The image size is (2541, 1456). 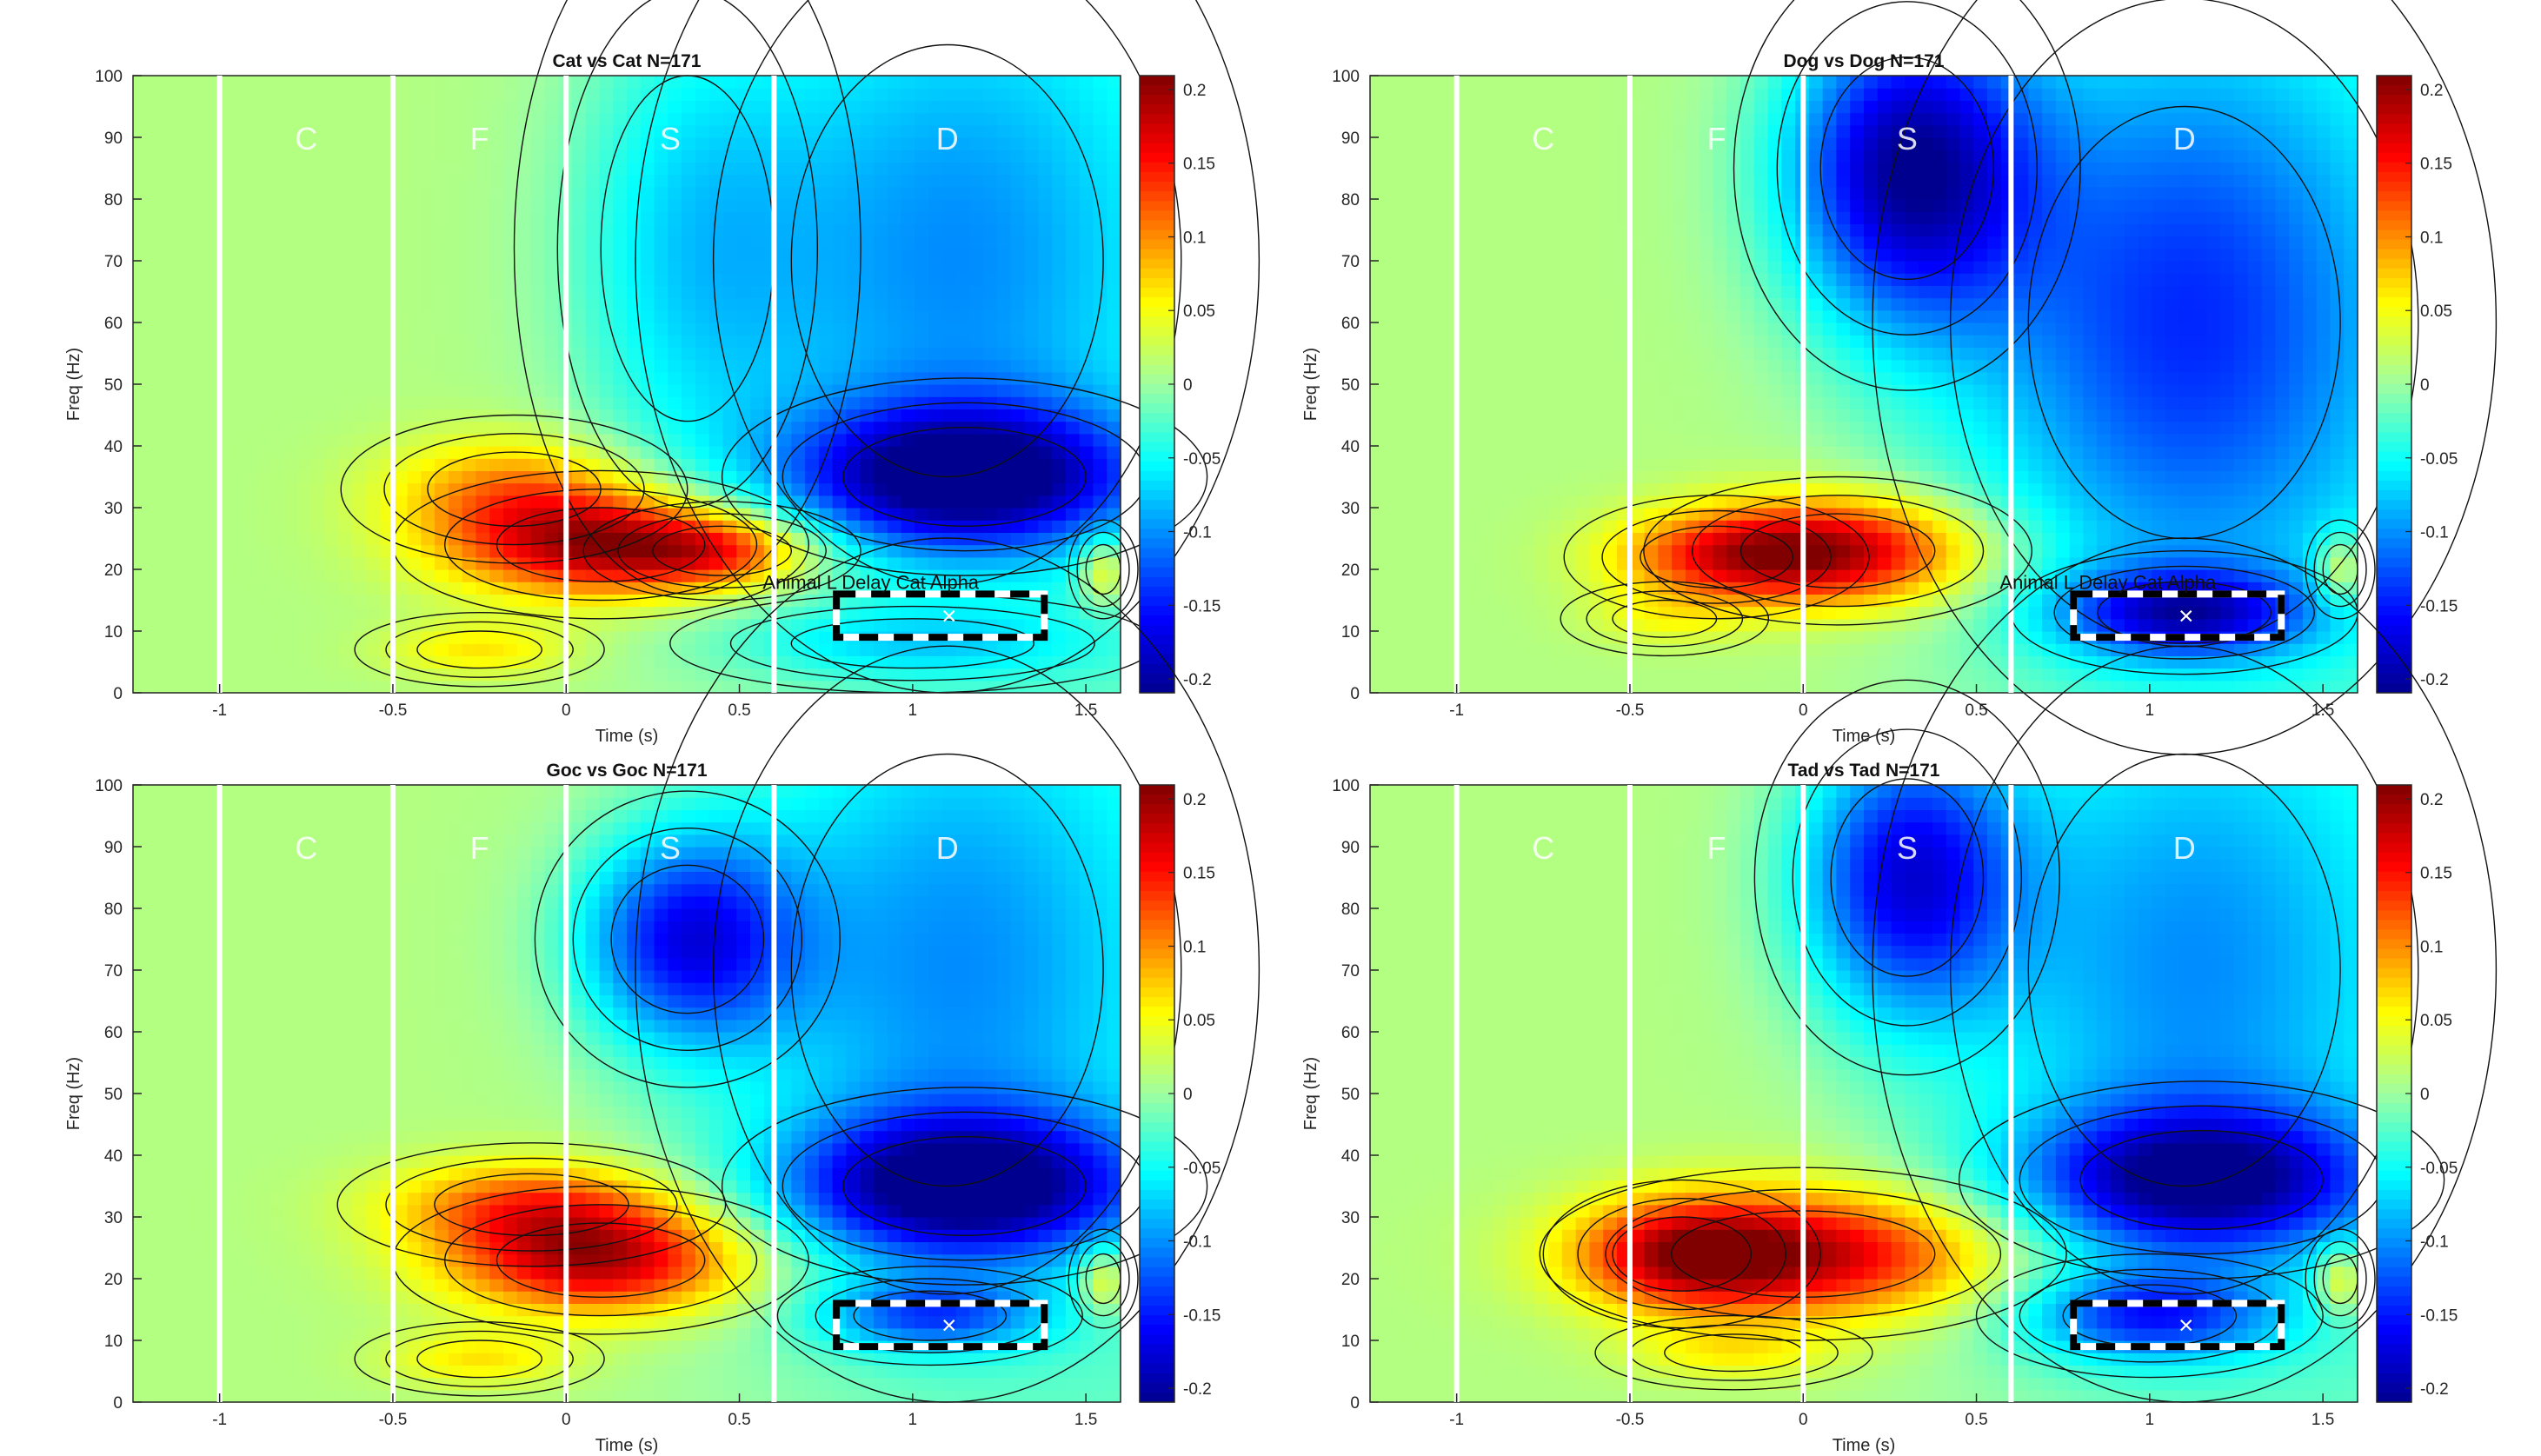 What do you see at coordinates (1157, 283) in the screenshot?
I see `colorbar-segment` at bounding box center [1157, 283].